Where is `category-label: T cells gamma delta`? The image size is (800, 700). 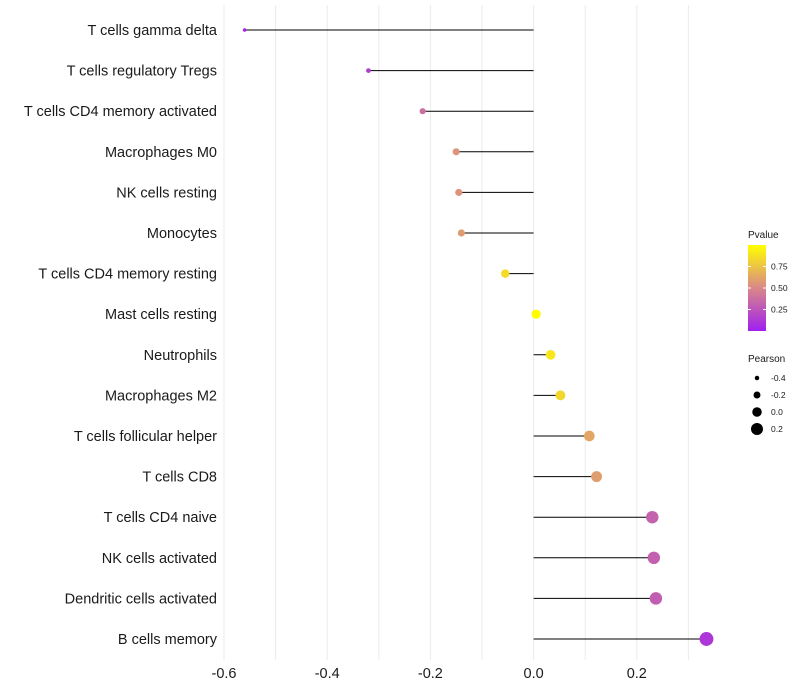 category-label: T cells gamma delta is located at coordinates (153, 31).